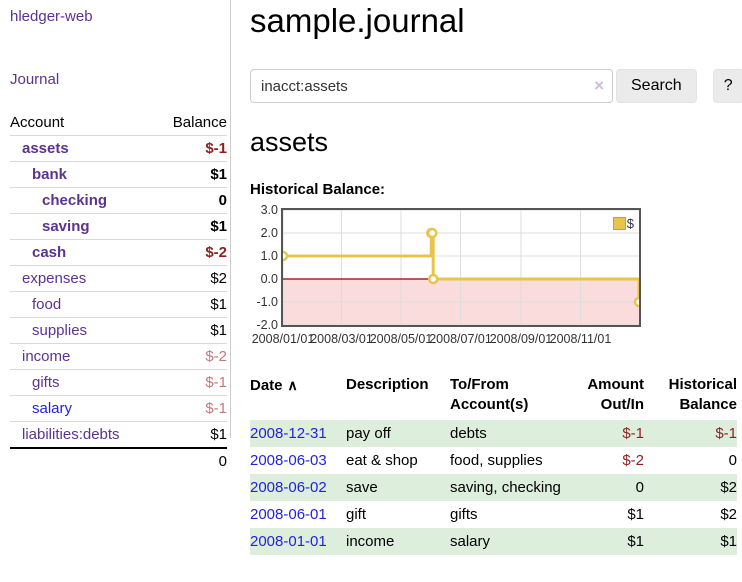  I want to click on account-row: saving $1, so click(118, 226).